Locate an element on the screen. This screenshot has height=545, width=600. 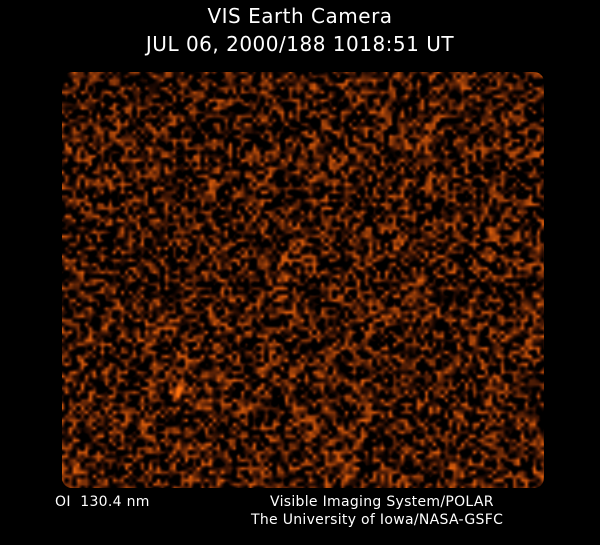
image-title: VIS Earth Camera is located at coordinates (300, 16).